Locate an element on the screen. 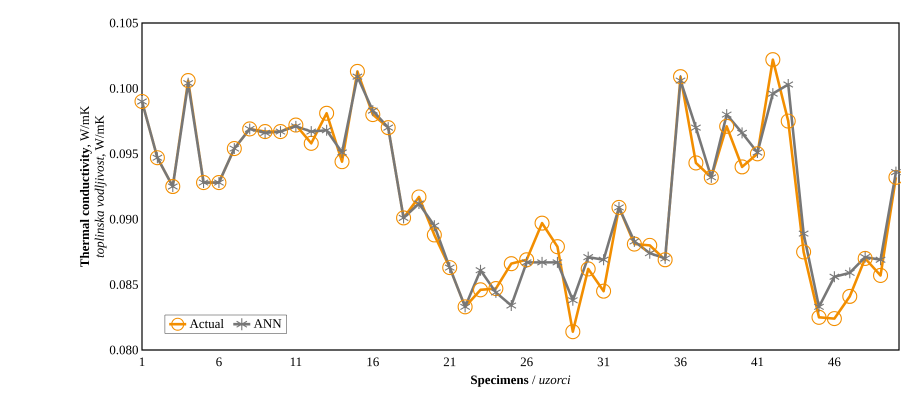  text: toplinska vodljivost, W/mK is located at coordinates (100, 186).